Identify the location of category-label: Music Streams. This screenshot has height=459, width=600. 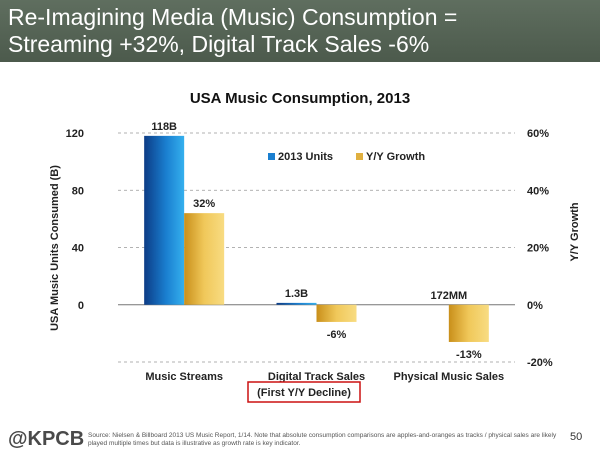
(184, 377).